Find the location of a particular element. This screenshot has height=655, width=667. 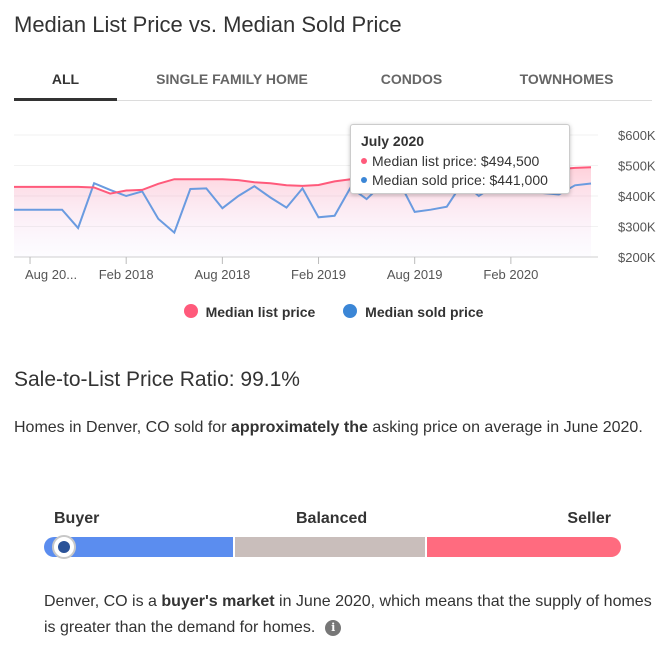

marker-dot is located at coordinates (64, 547).